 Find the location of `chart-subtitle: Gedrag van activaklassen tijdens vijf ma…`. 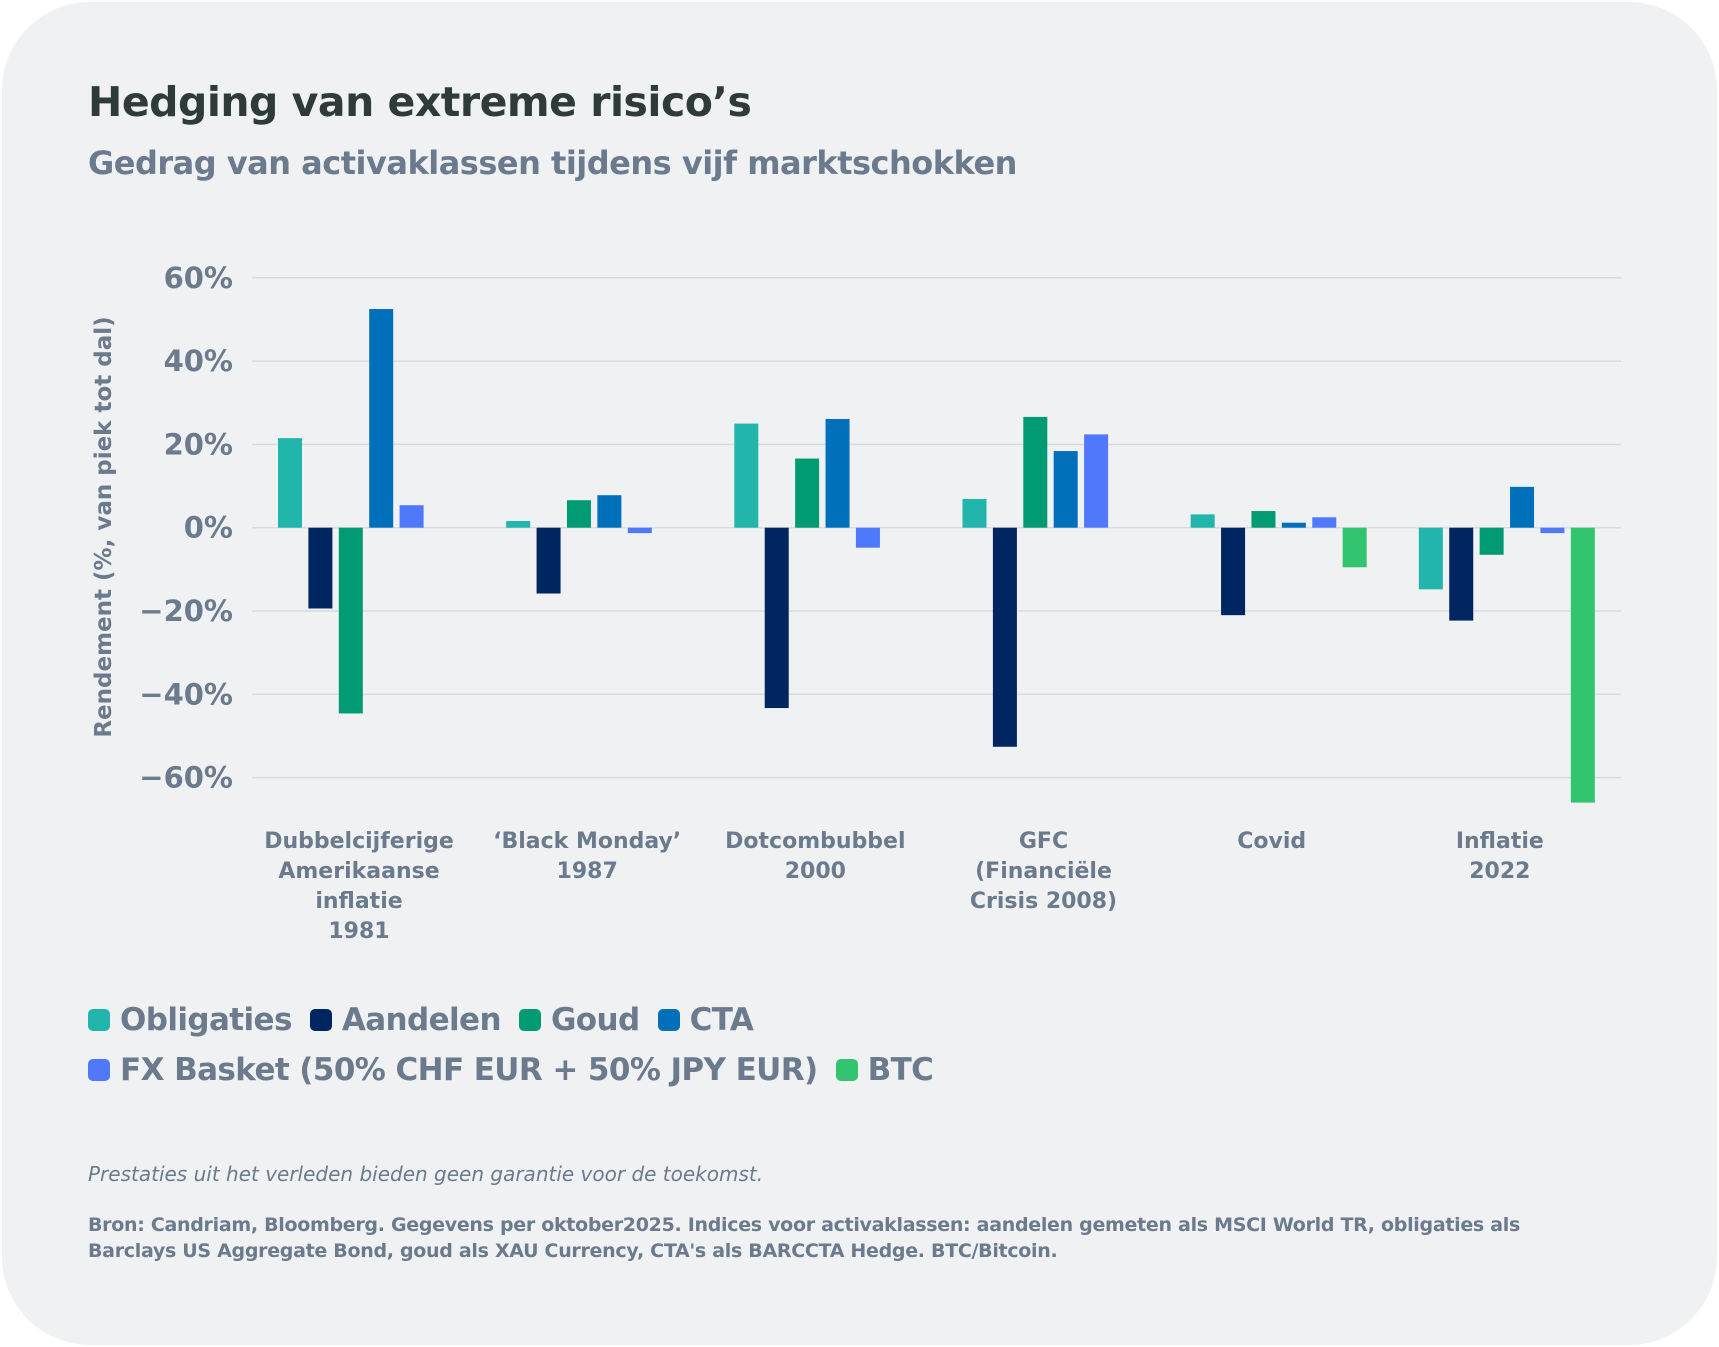

chart-subtitle: Gedrag van activaklassen tijdens vijf ma… is located at coordinates (552, 163).